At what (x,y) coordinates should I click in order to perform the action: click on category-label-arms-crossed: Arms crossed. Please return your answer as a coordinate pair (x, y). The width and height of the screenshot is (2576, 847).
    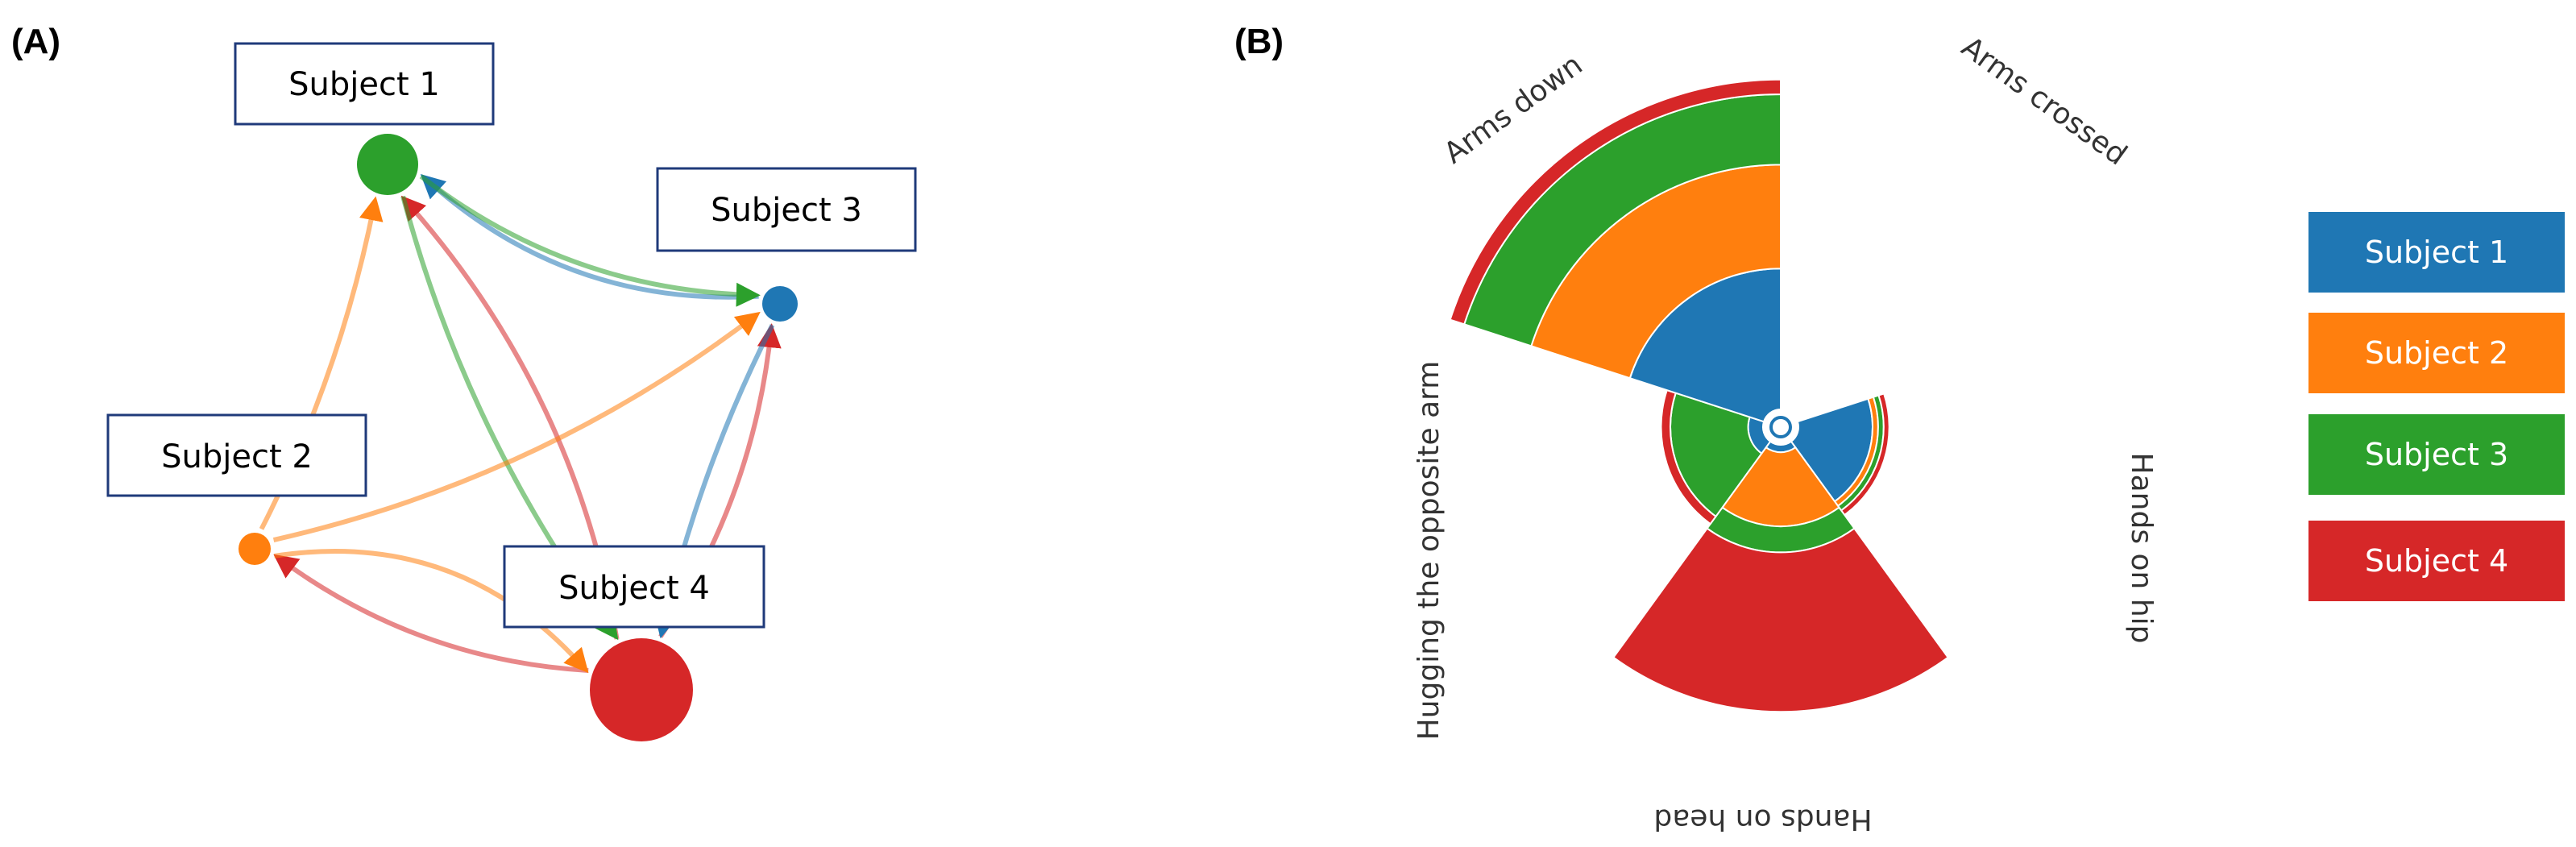
    Looking at the image, I should click on (2044, 101).